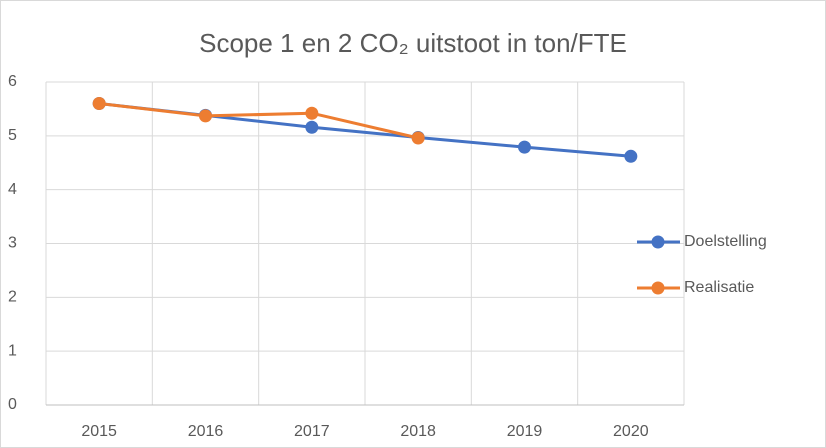  What do you see at coordinates (12, 135) in the screenshot?
I see `y-tick-label: 5` at bounding box center [12, 135].